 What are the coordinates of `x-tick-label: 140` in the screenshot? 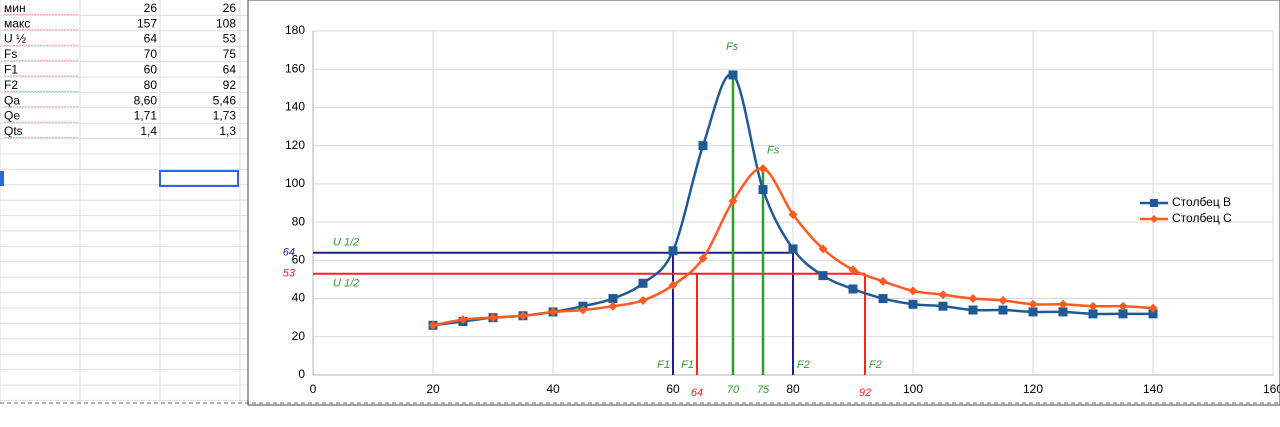 It's located at (1153, 389).